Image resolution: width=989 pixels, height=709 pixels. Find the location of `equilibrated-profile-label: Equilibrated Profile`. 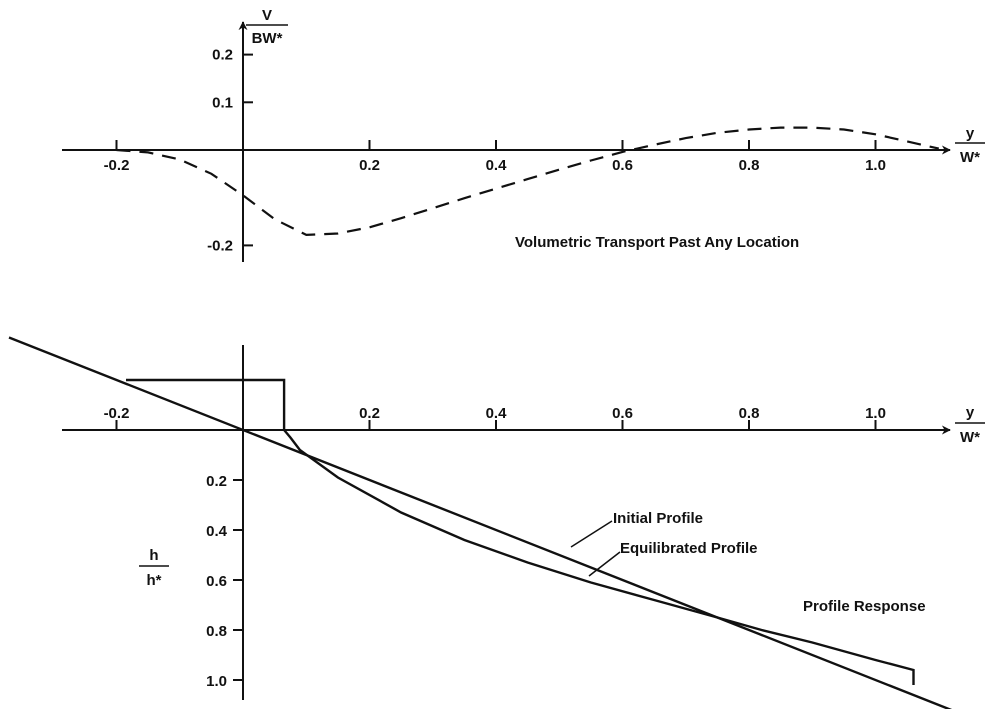

equilibrated-profile-label: Equilibrated Profile is located at coordinates (689, 548).